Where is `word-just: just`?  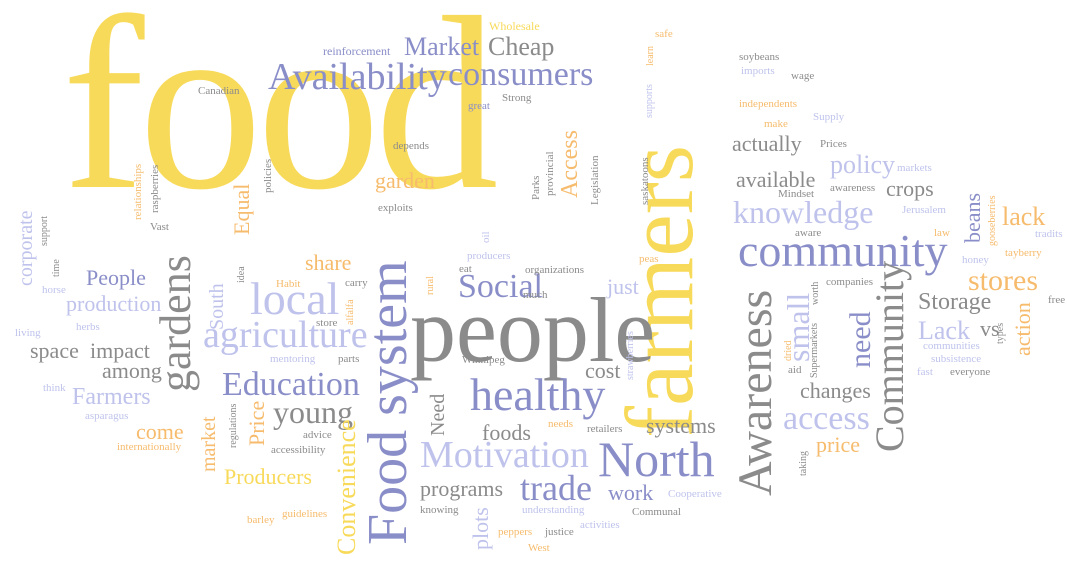 word-just: just is located at coordinates (623, 286).